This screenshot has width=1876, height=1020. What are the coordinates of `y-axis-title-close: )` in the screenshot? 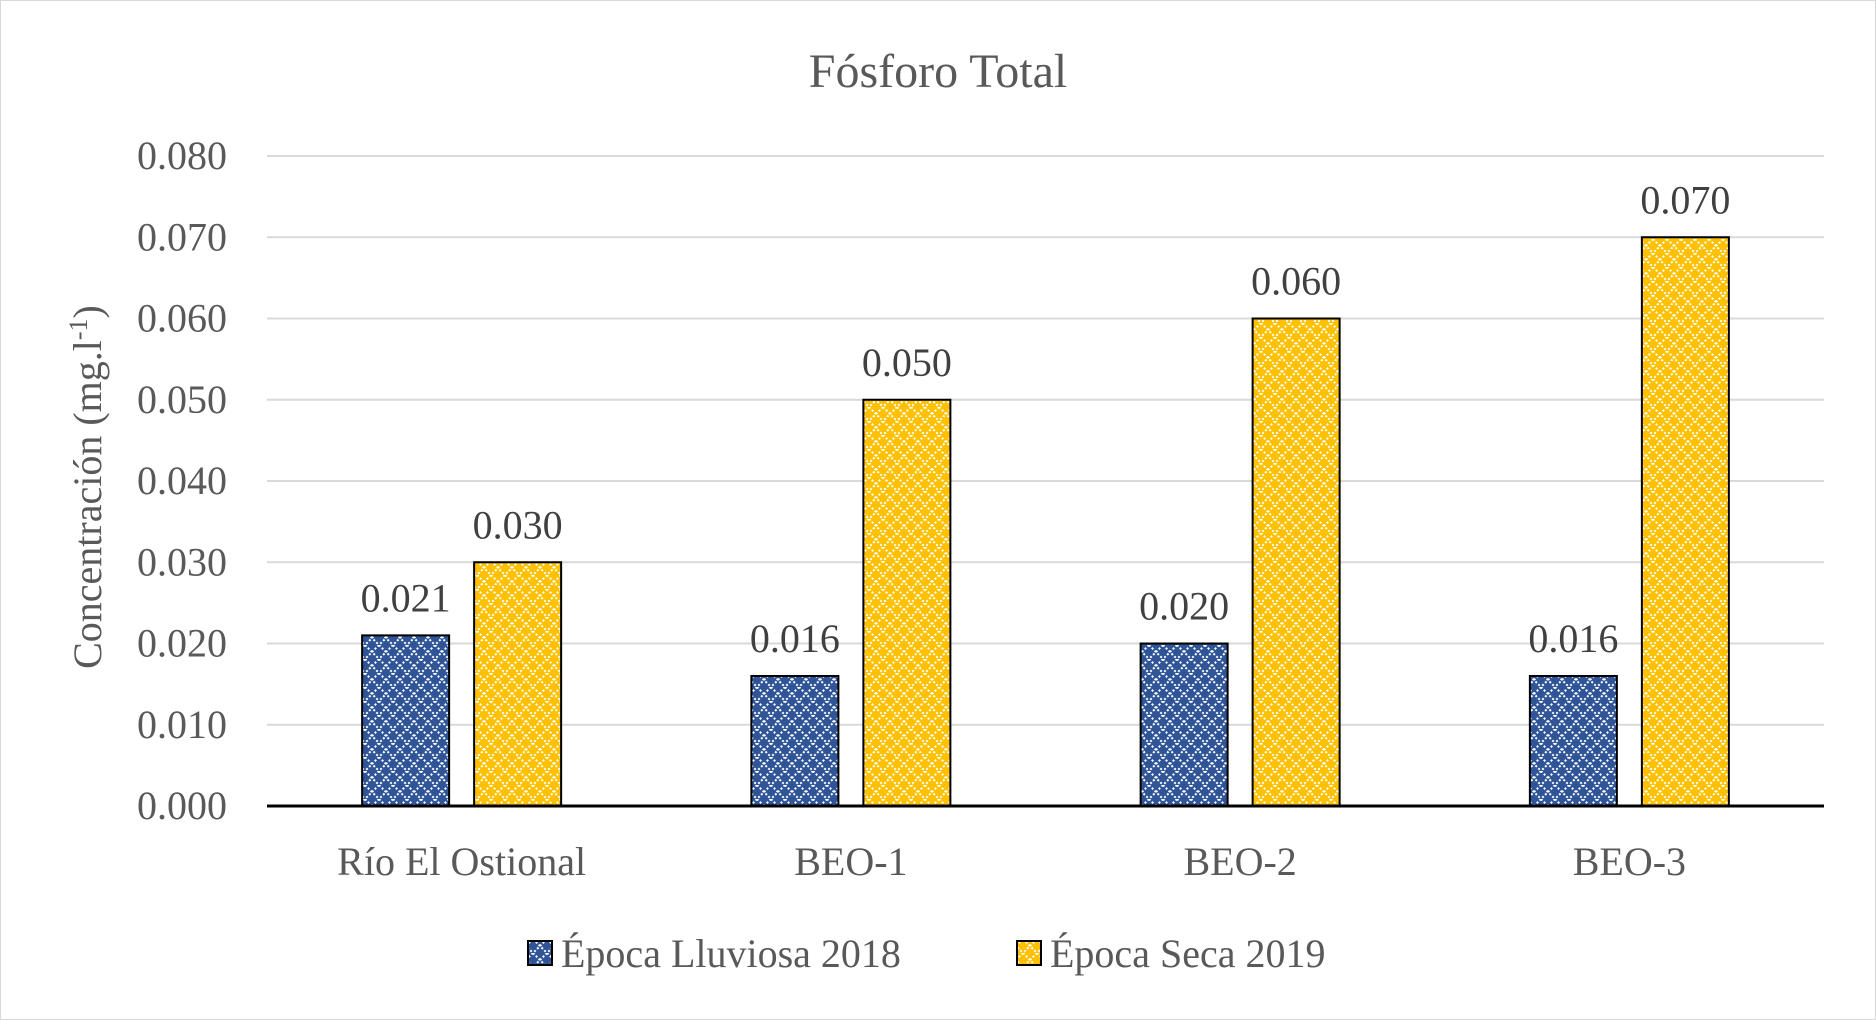 It's located at (87, 311).